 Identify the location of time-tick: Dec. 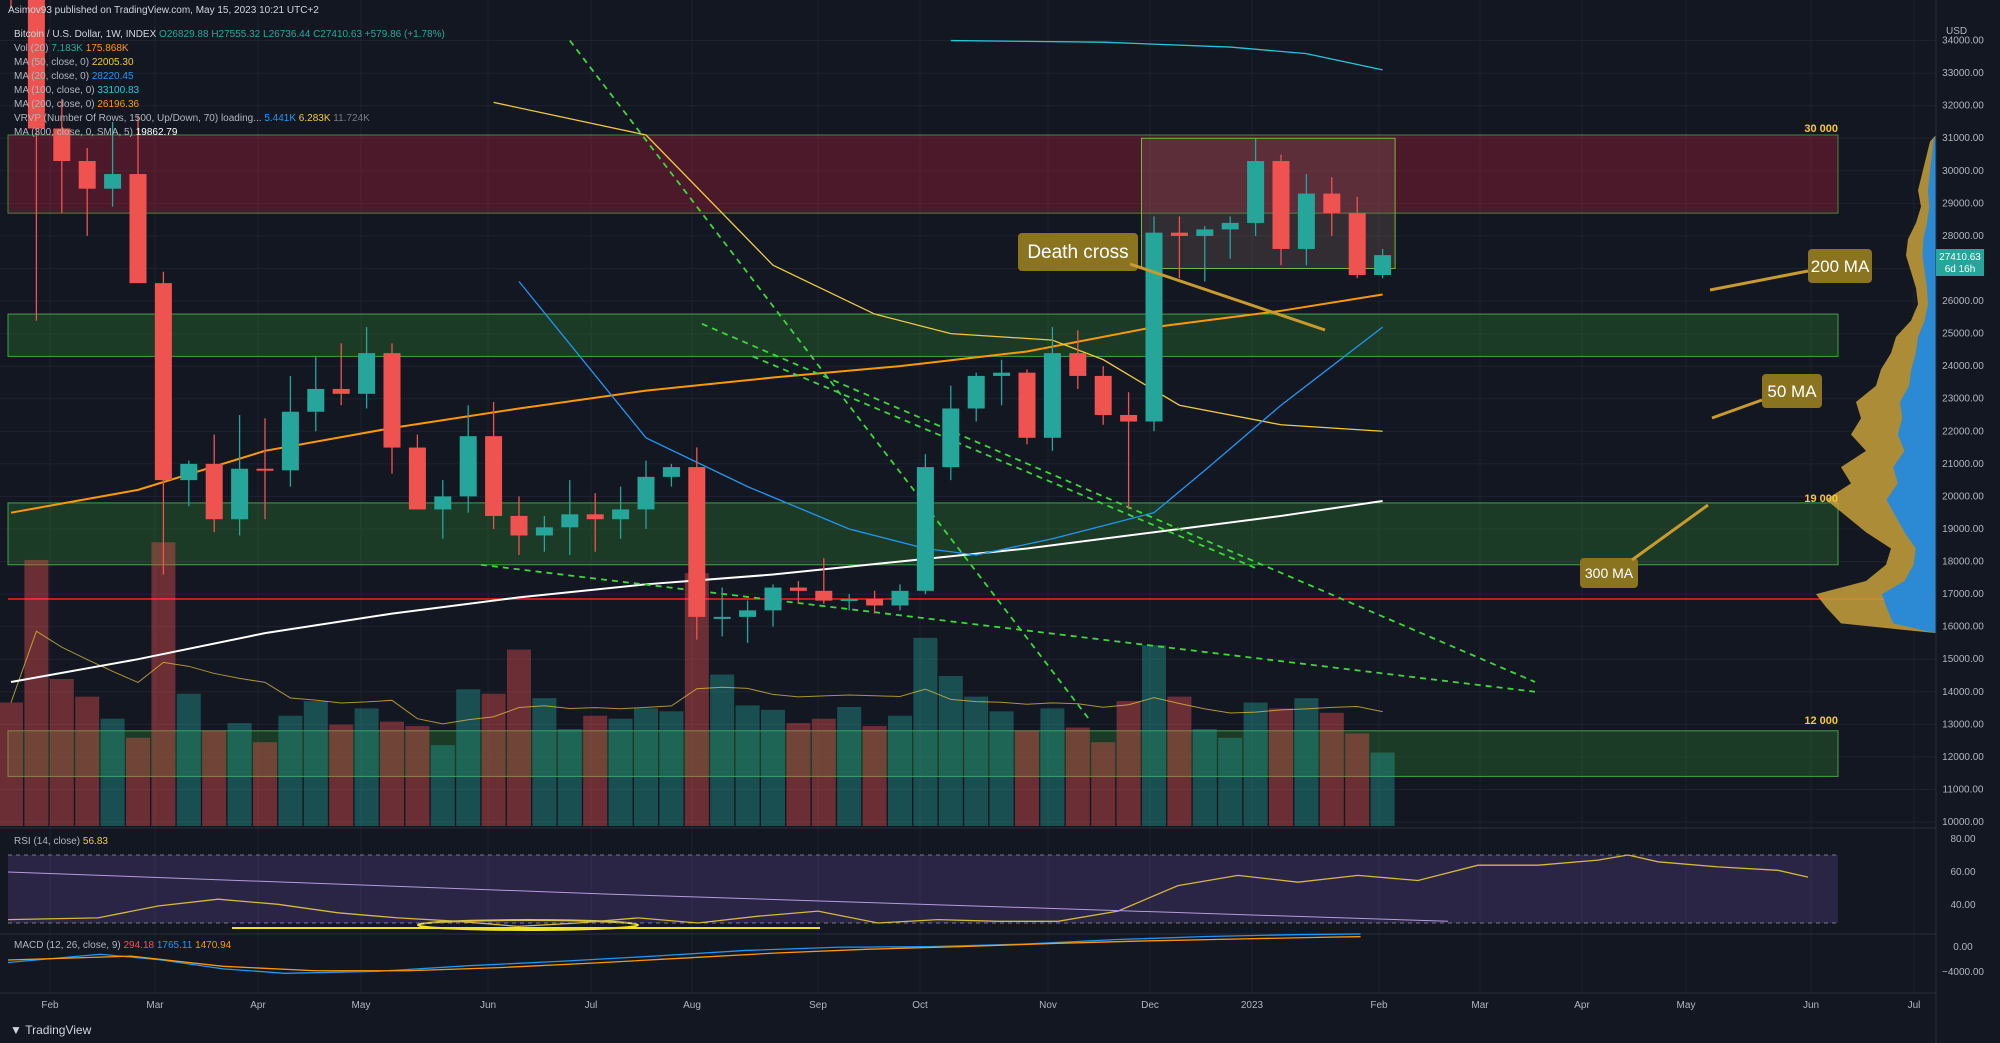
(1150, 1005).